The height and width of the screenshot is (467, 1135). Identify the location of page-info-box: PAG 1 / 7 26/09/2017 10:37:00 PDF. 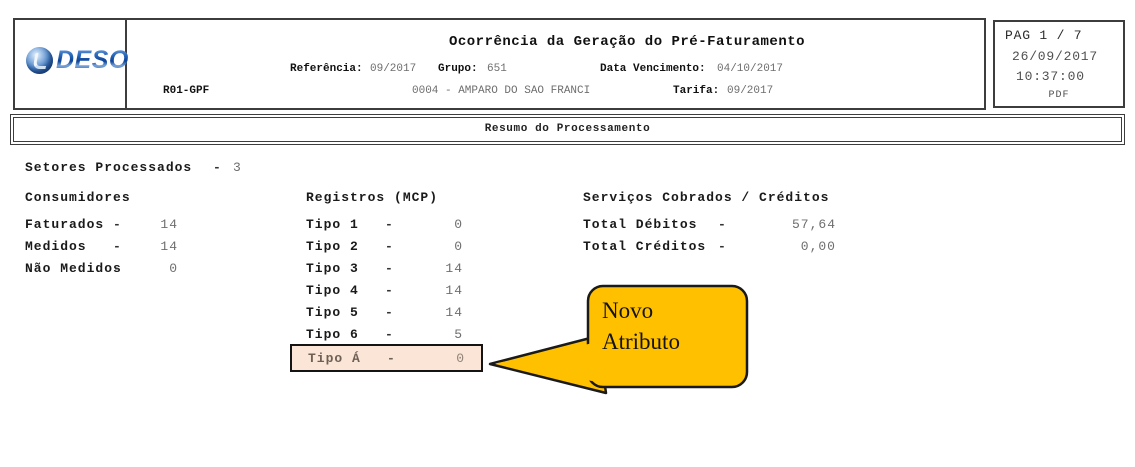
(1059, 64).